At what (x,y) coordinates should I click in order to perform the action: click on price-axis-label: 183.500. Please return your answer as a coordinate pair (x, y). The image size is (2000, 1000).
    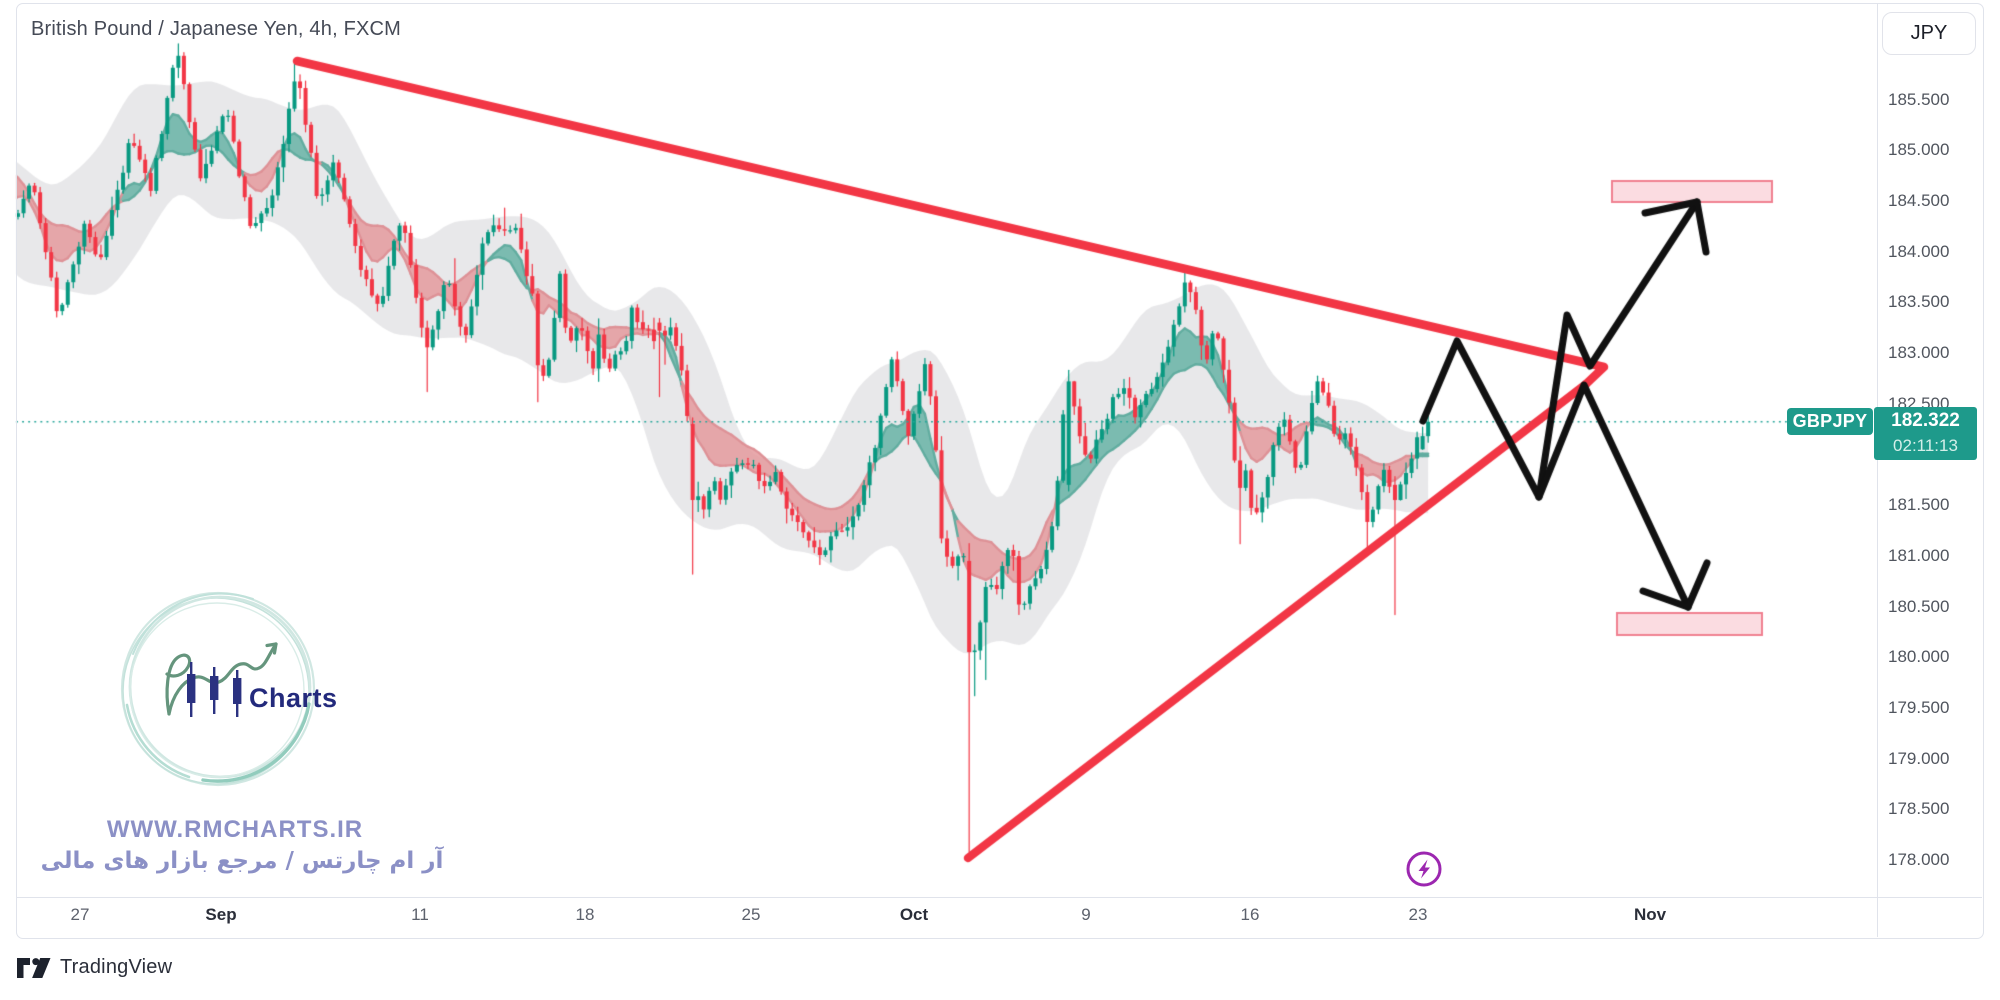
    Looking at the image, I should click on (1919, 302).